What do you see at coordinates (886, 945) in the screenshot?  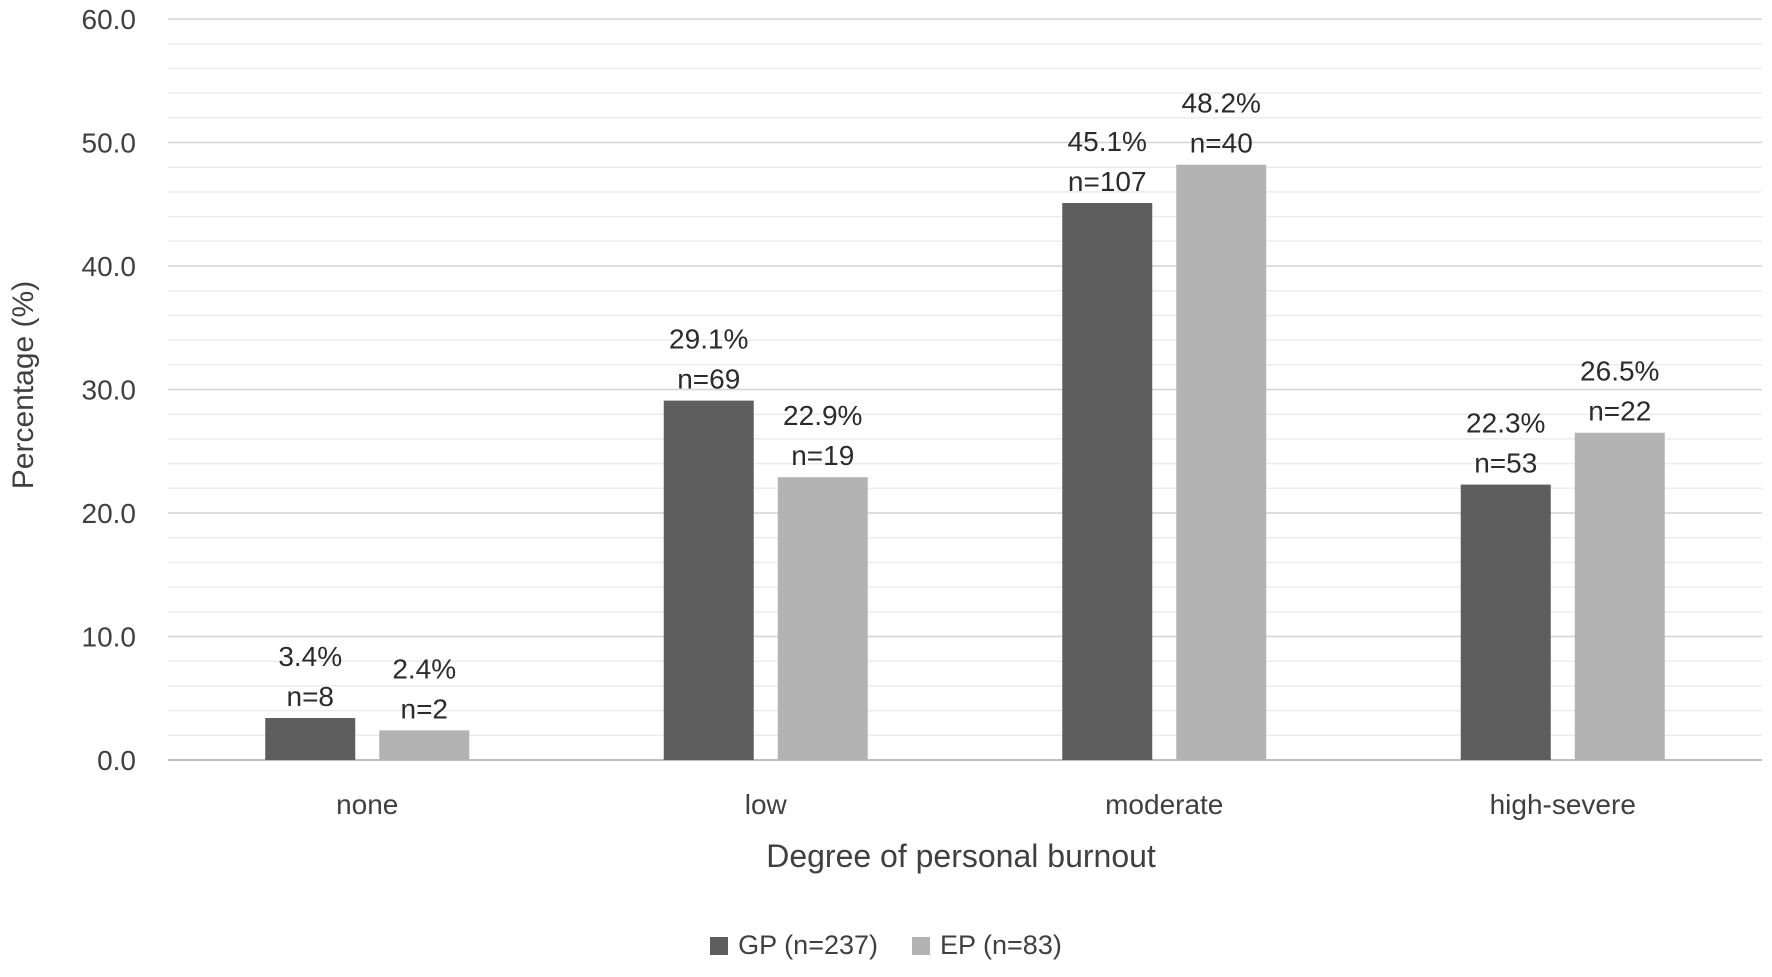 I see `legend: GP (n=237) EP (n=83)` at bounding box center [886, 945].